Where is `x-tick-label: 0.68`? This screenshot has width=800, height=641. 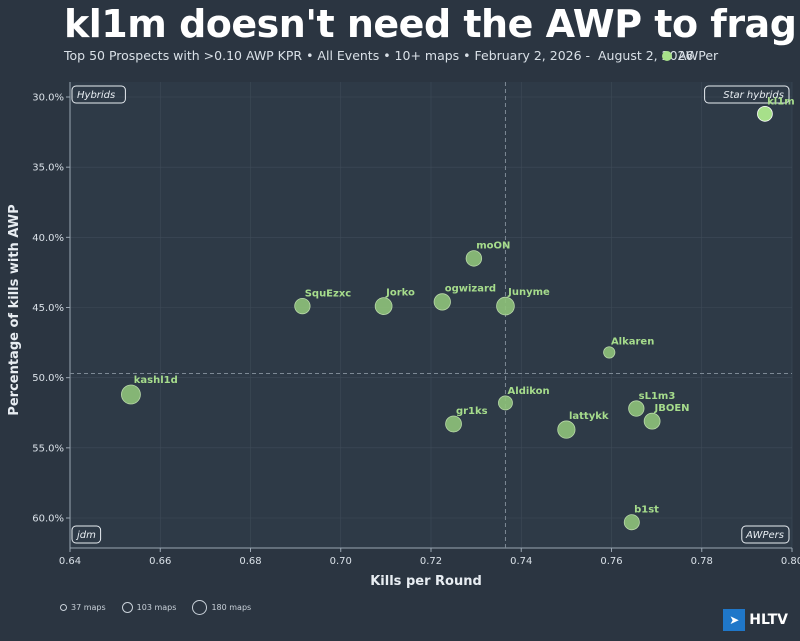 x-tick-label: 0.68 is located at coordinates (250, 561).